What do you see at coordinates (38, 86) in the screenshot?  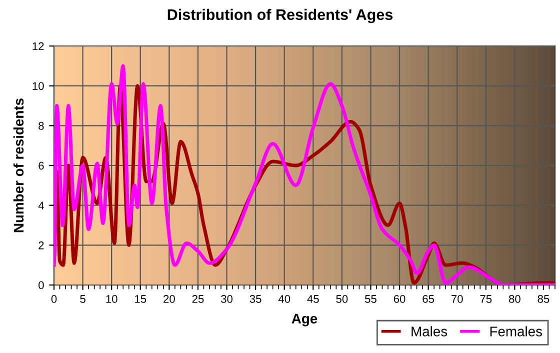 I see `y-tick-label: 10` at bounding box center [38, 86].